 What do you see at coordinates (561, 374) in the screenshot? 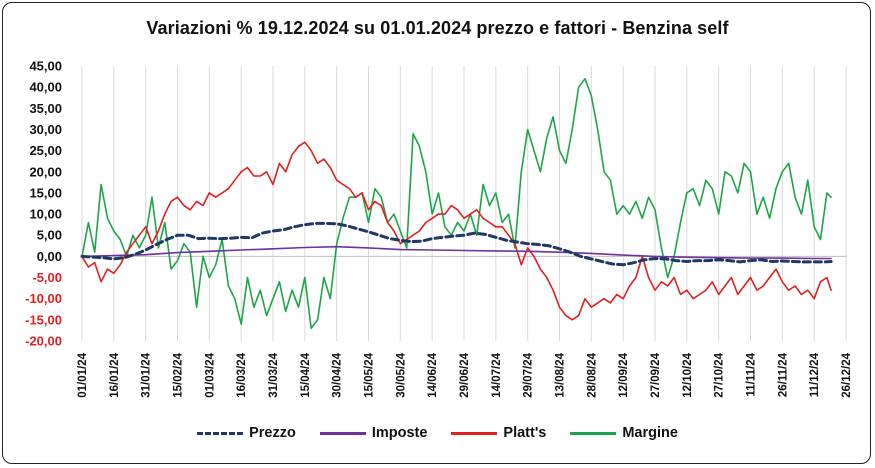
I see `x-tick-label: 13/08/24` at bounding box center [561, 374].